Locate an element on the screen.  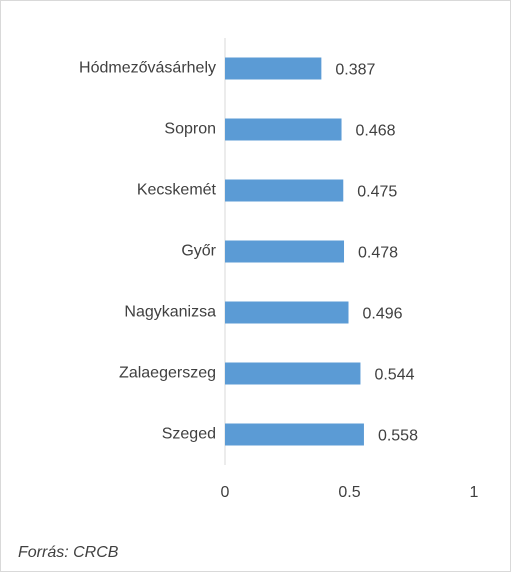
value-label: 0.478 is located at coordinates (378, 253).